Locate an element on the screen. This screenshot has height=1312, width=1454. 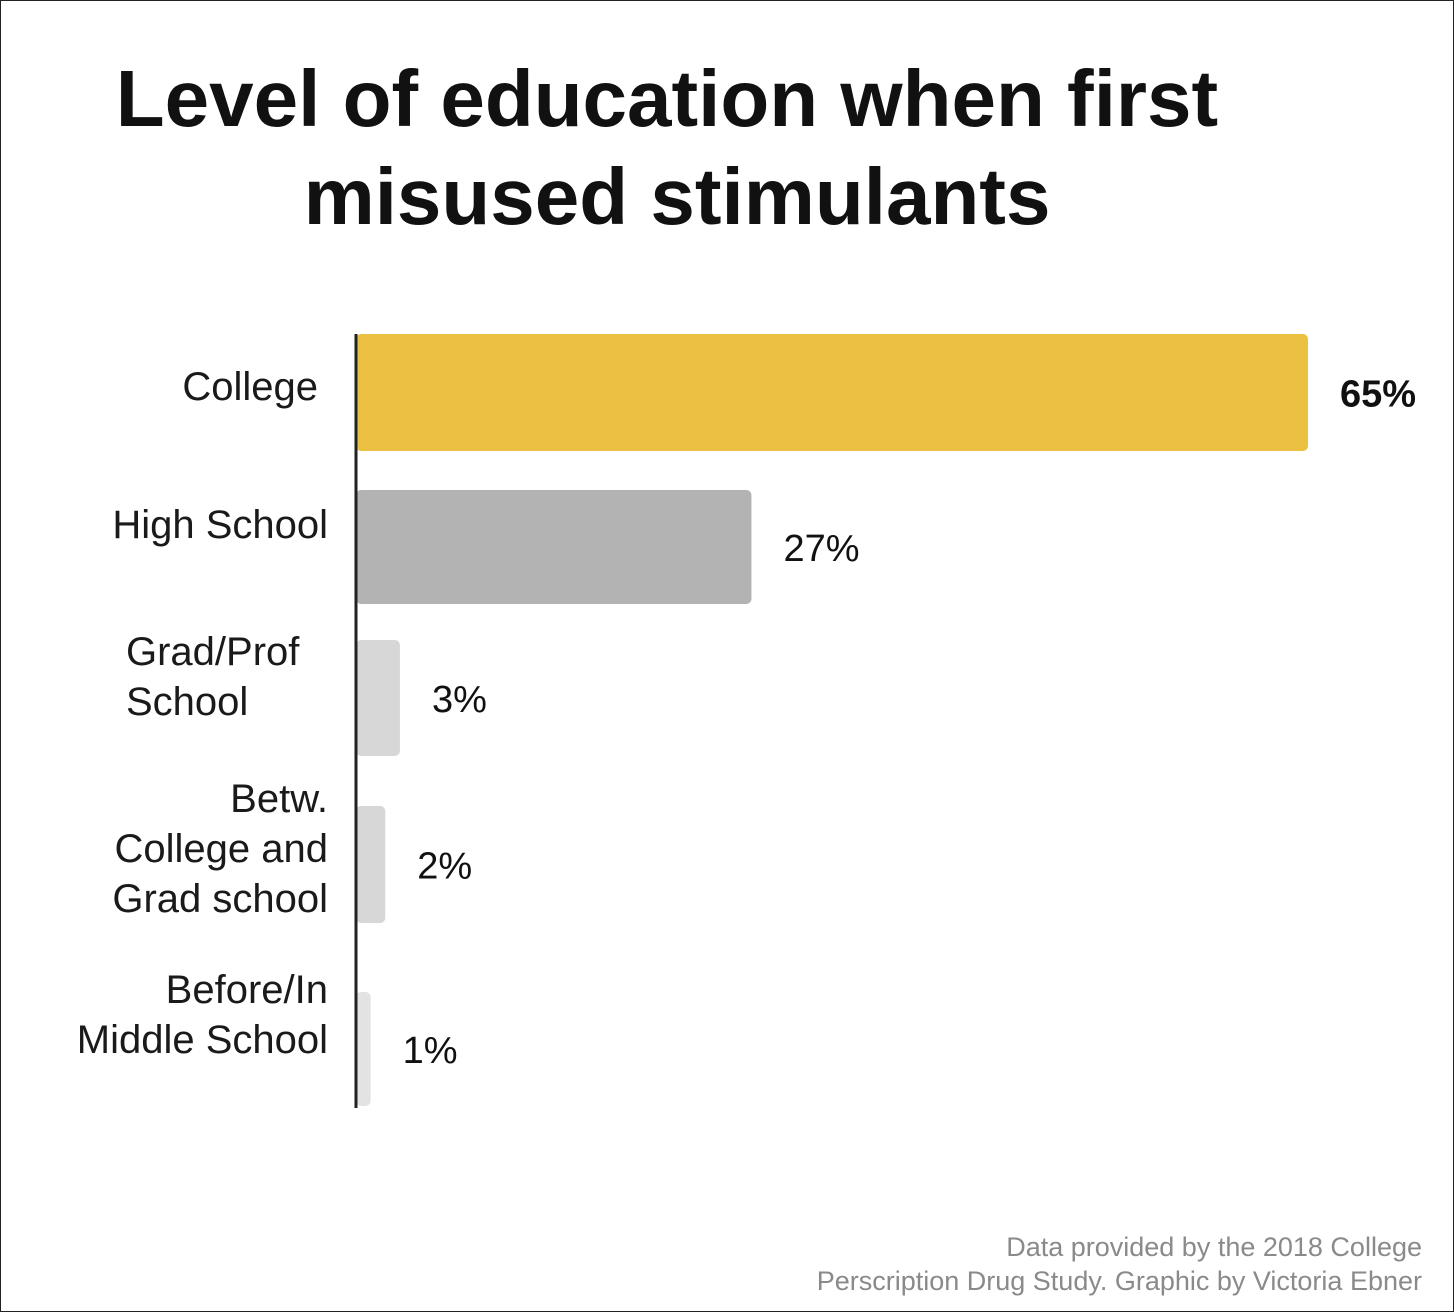
category-label-3-line-2: School is located at coordinates (187, 702).